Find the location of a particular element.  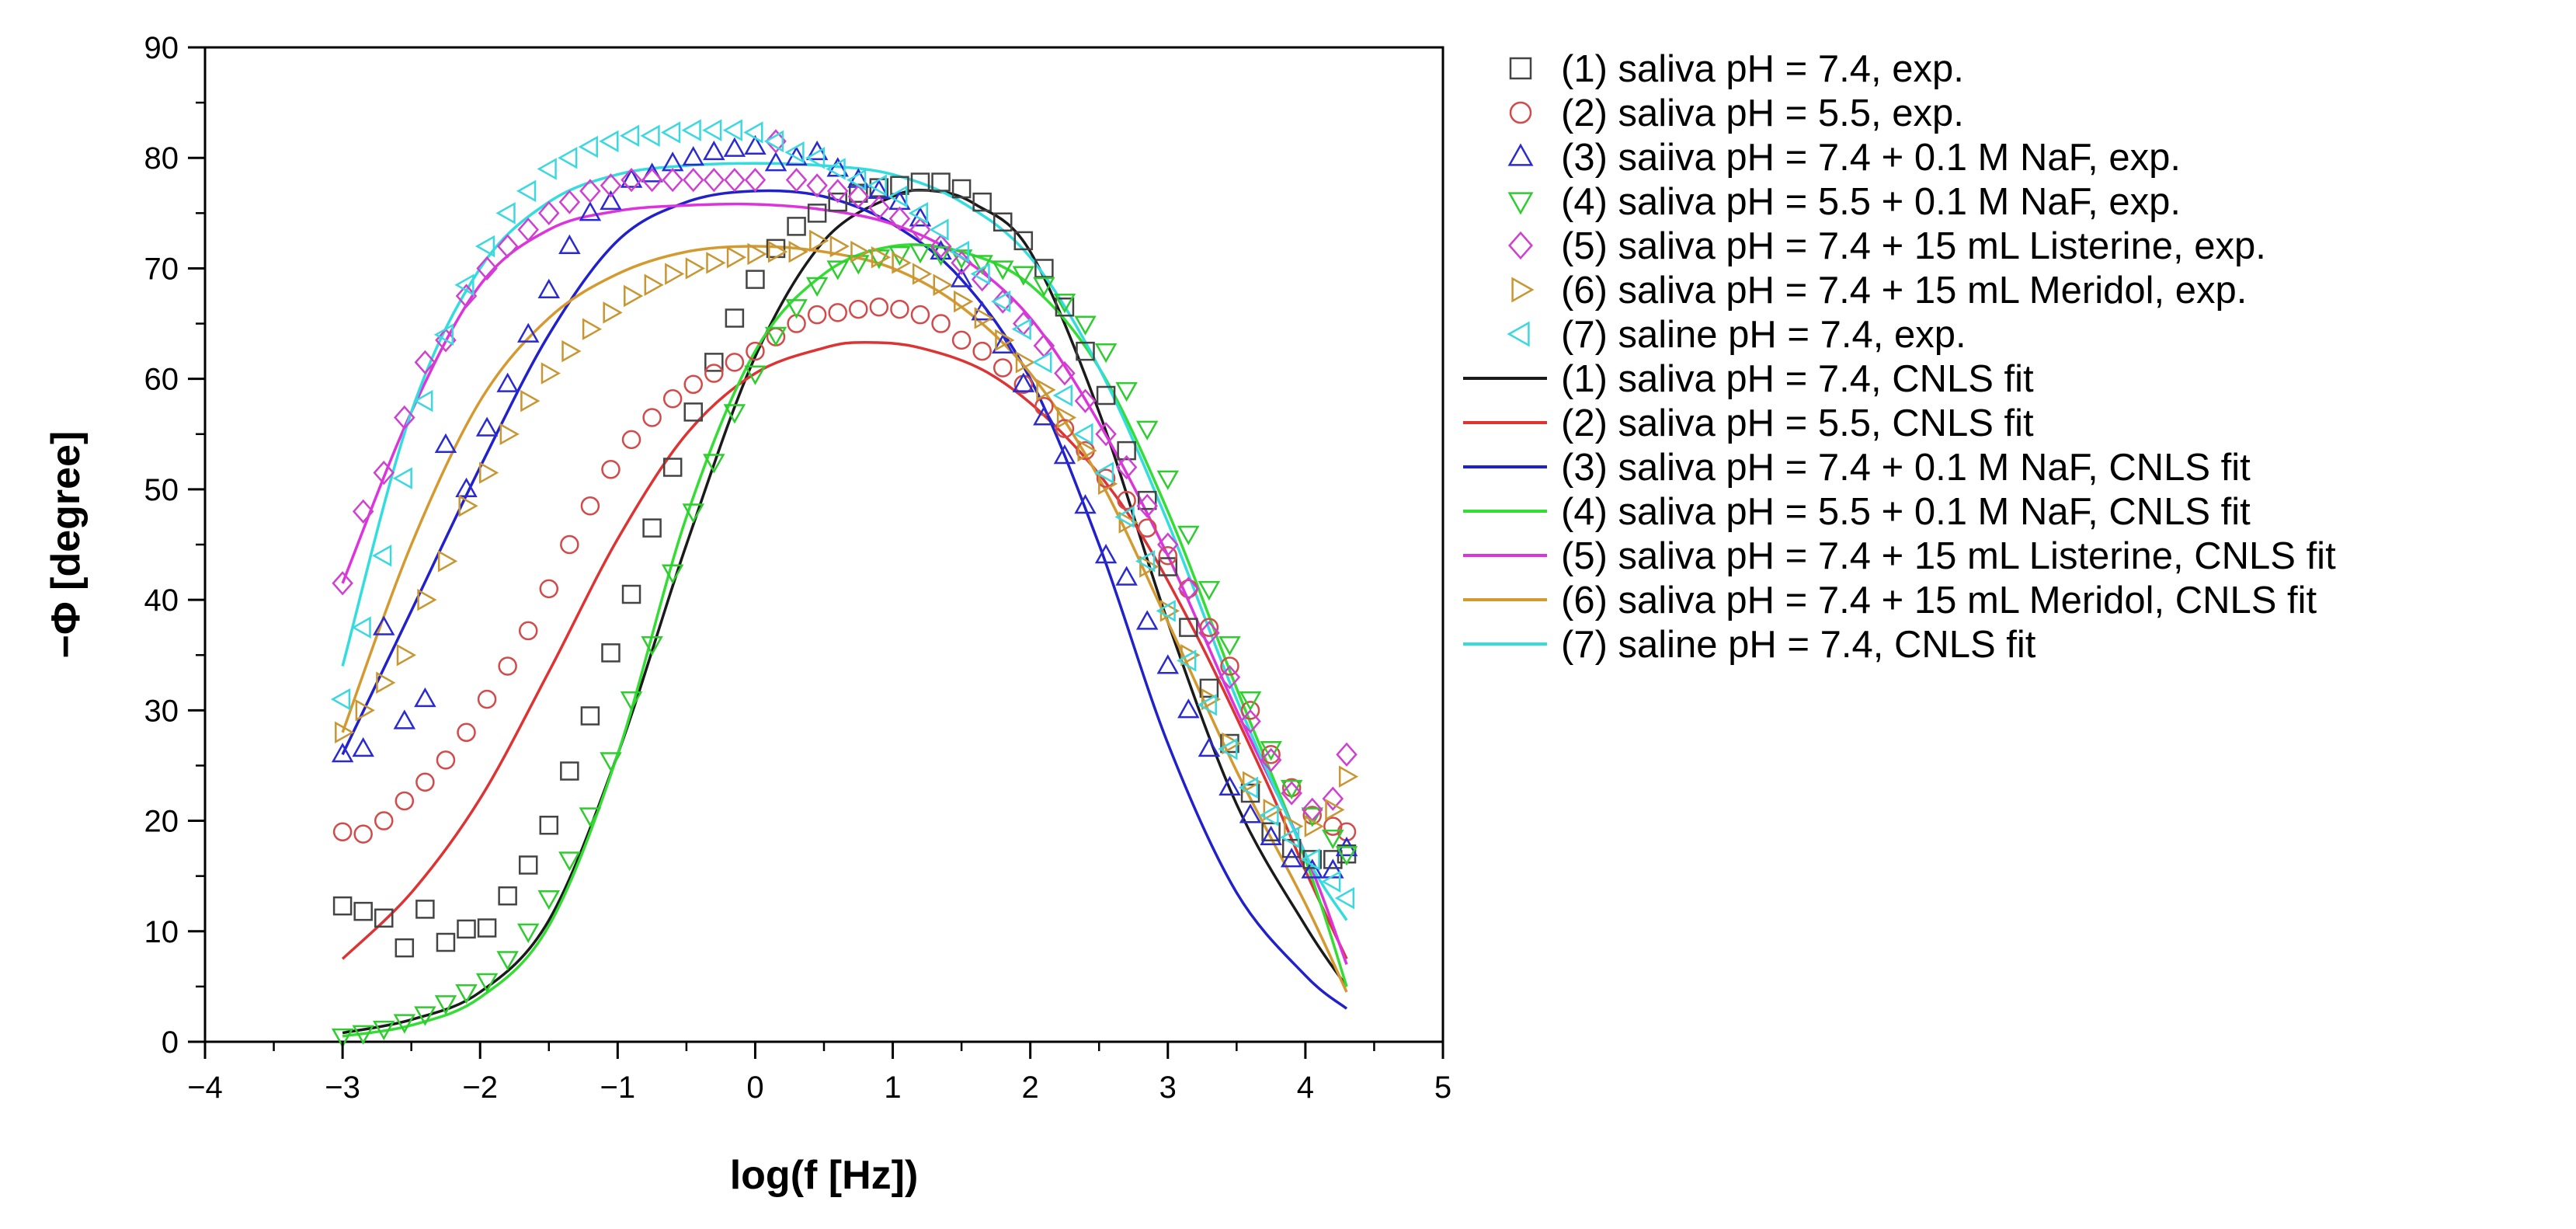

legend-entry: (2) saliva pH = 5.5, CNLS fit is located at coordinates (1748, 423).